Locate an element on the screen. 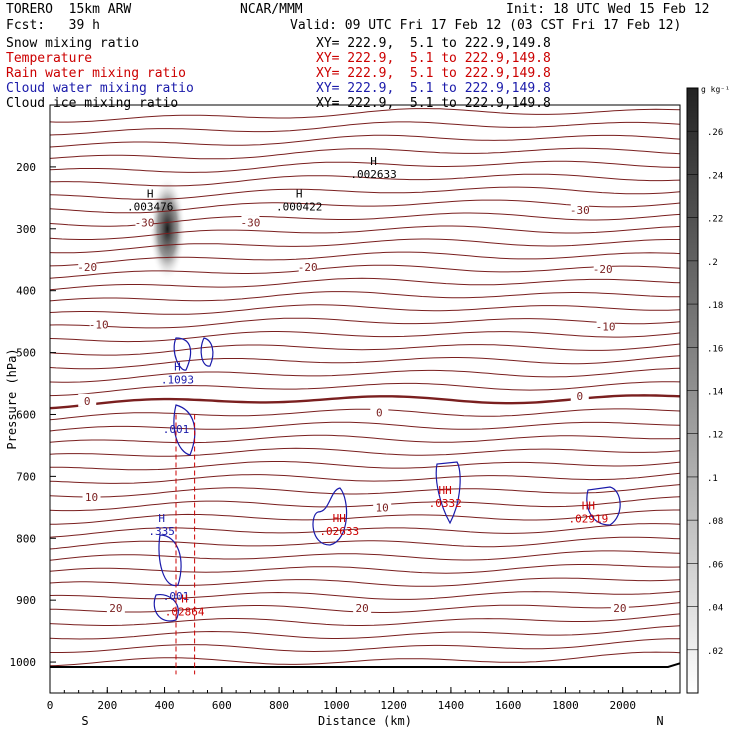 The width and height of the screenshot is (740, 740). max-value: .02864 is located at coordinates (185, 612).